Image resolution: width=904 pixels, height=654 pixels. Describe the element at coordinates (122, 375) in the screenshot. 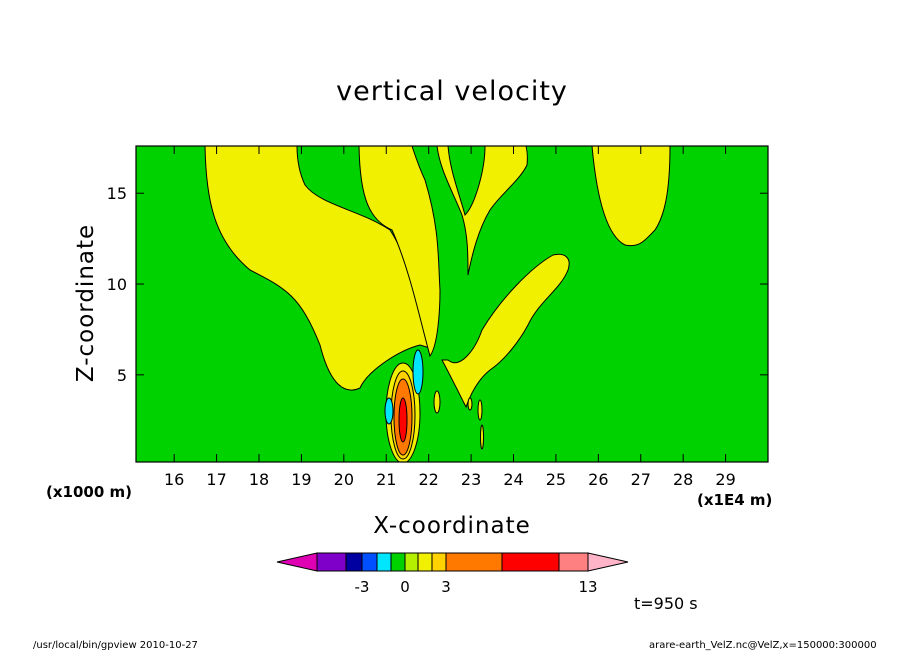

I see `y-tick-label: 5` at that location.